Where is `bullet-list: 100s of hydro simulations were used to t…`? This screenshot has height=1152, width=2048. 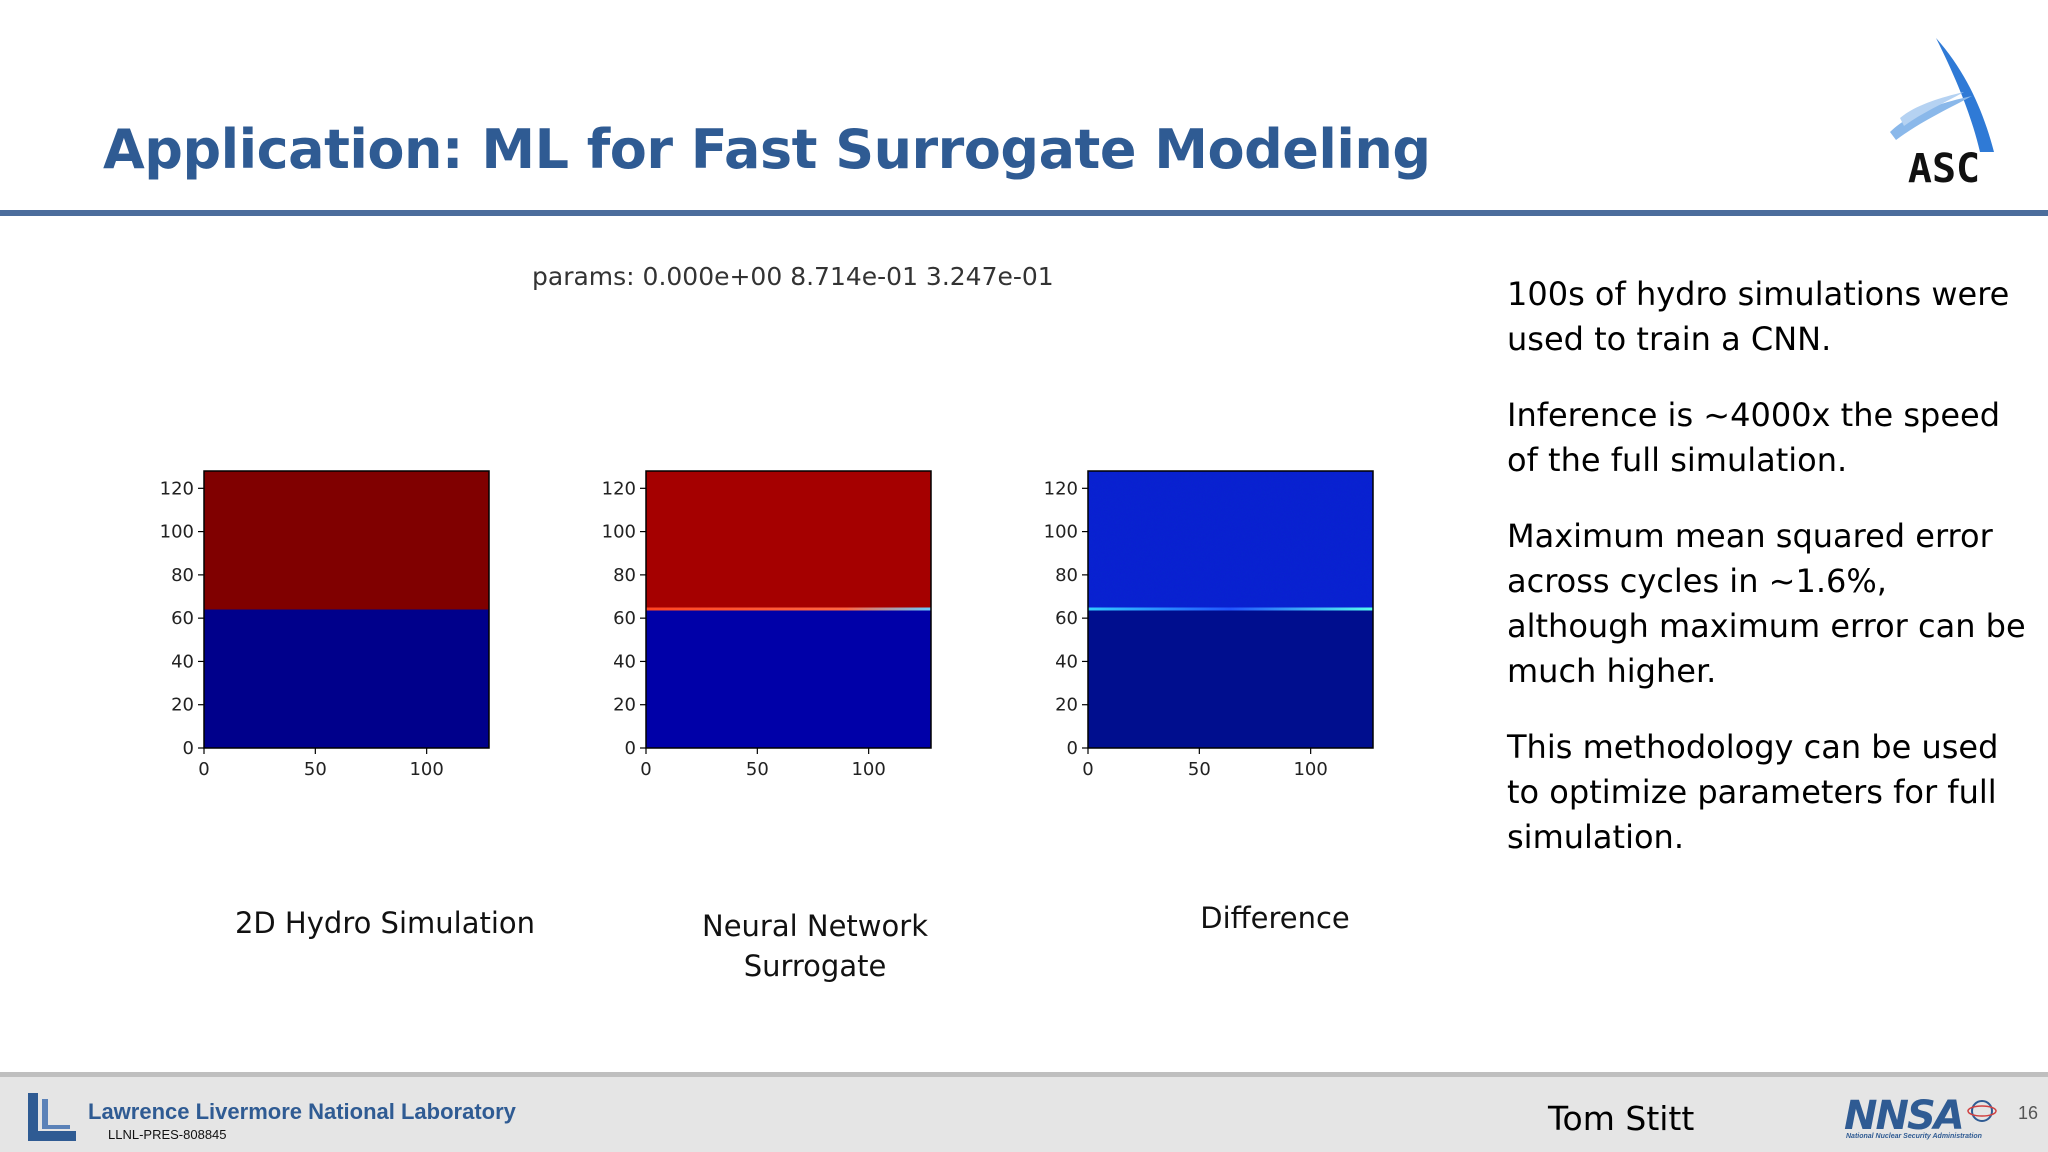
bullet-list: 100s of hydro simulations were used to t… is located at coordinates (1772, 581).